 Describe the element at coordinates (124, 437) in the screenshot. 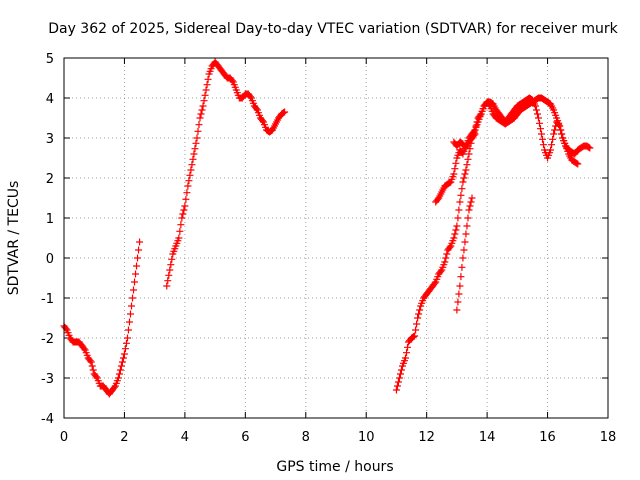

I see `x-tick-label: 2` at that location.